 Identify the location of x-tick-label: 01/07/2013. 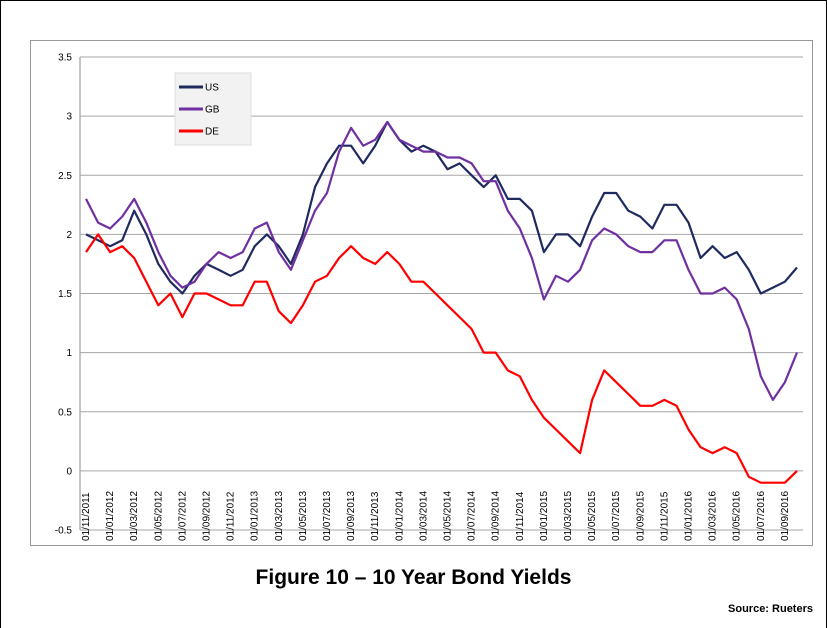
(327, 516).